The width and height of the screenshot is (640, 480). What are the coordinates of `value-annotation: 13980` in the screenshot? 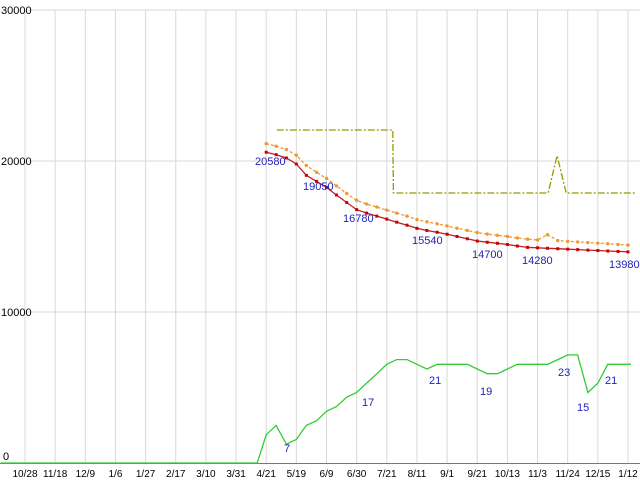 It's located at (624, 265).